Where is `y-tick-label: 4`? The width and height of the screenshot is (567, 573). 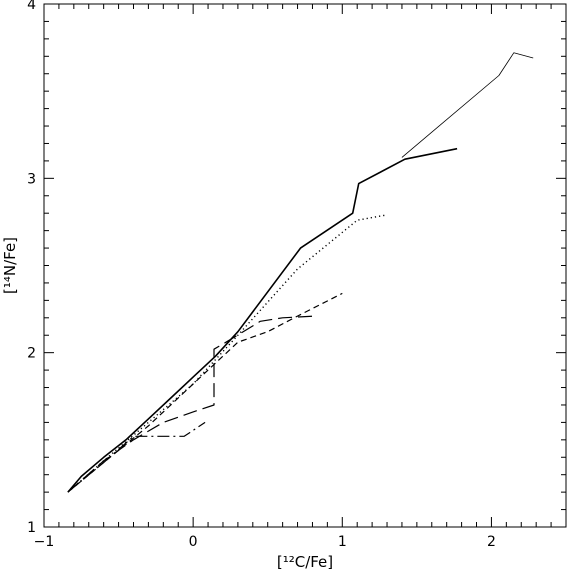
y-tick-label: 4 is located at coordinates (31, 6).